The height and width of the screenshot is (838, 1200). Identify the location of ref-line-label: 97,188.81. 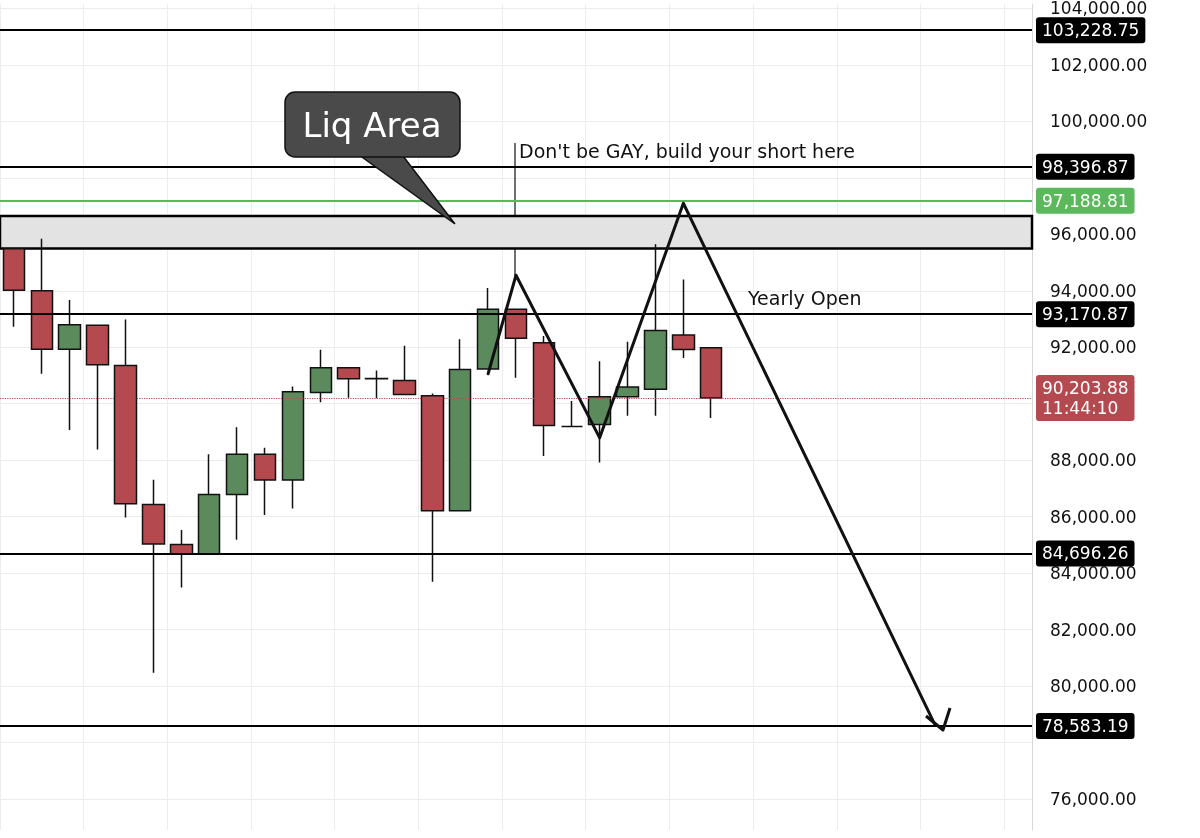
(1085, 200).